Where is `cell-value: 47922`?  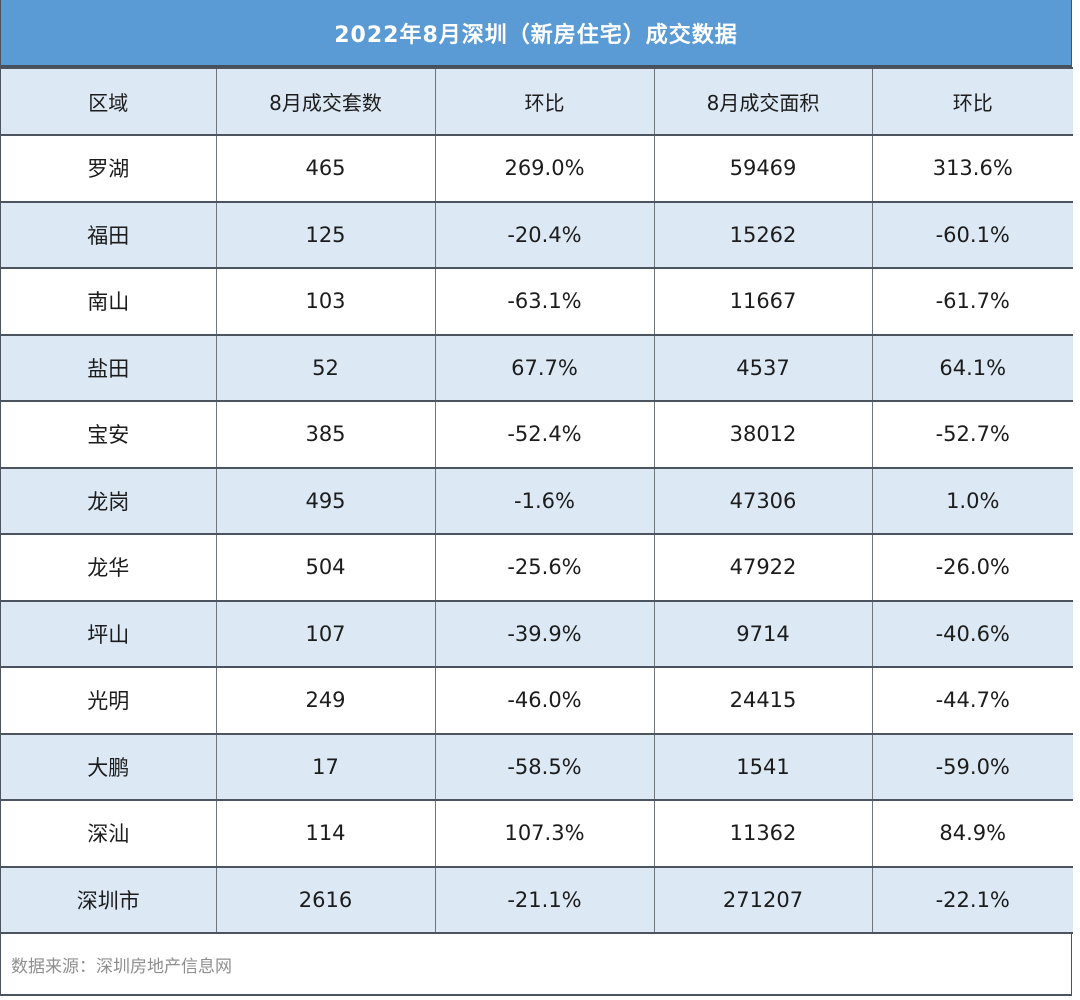
cell-value: 47922 is located at coordinates (763, 567).